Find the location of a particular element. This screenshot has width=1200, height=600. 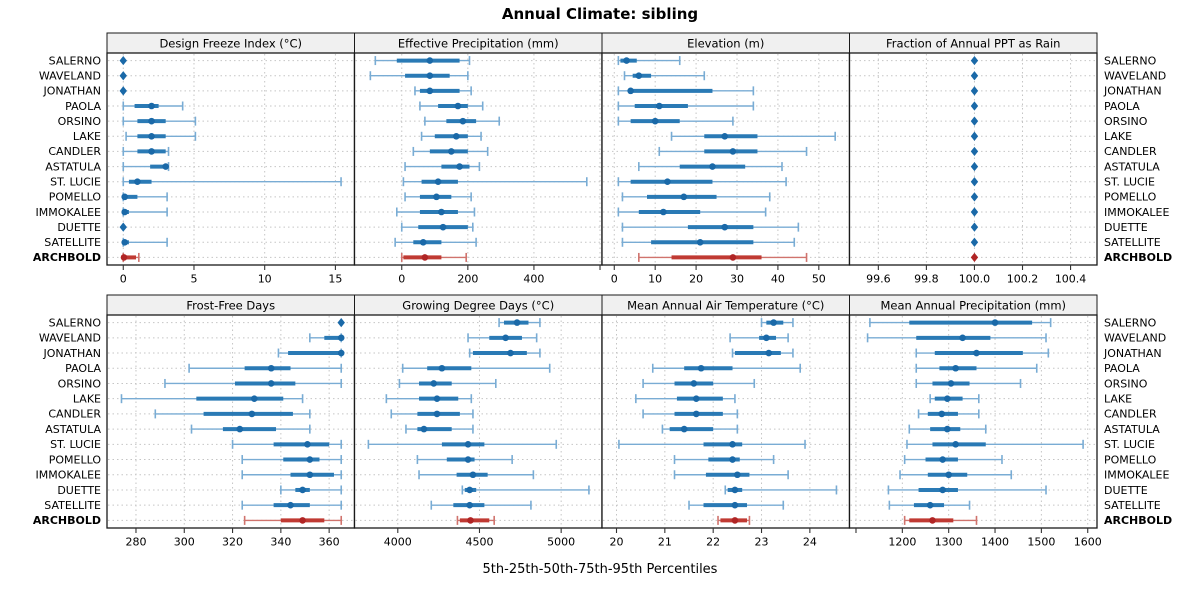

site-label-right-pomello: POMELLO is located at coordinates (1130, 197).